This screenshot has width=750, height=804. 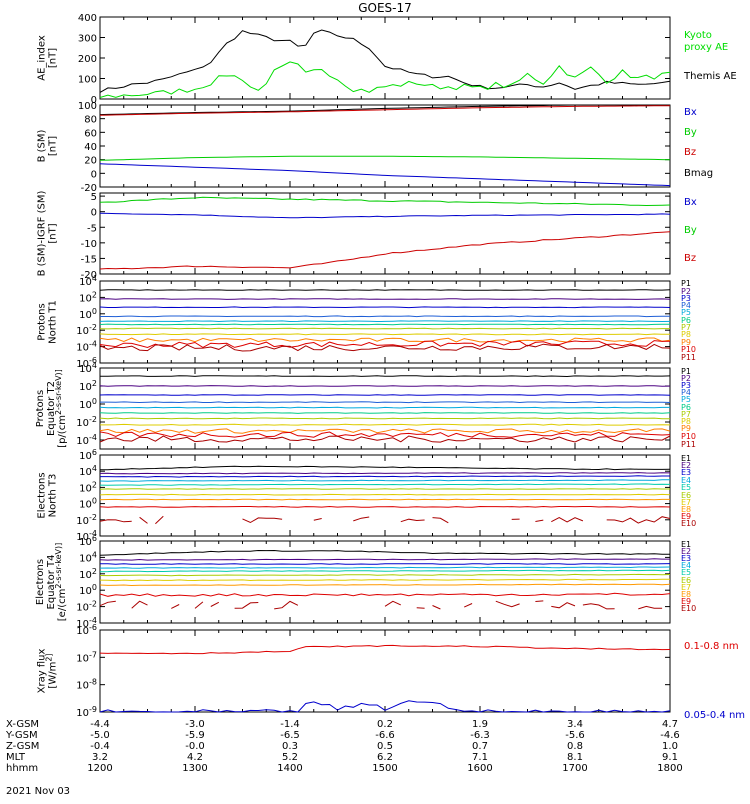 What do you see at coordinates (686, 558) in the screenshot?
I see `legend-label: E3` at bounding box center [686, 558].